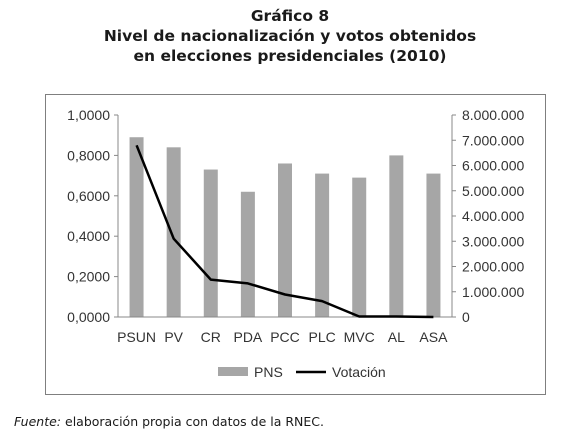 This screenshot has height=445, width=580. What do you see at coordinates (290, 56) in the screenshot?
I see `chart-title-line-2: en elecciones presidenciales (2010)` at bounding box center [290, 56].